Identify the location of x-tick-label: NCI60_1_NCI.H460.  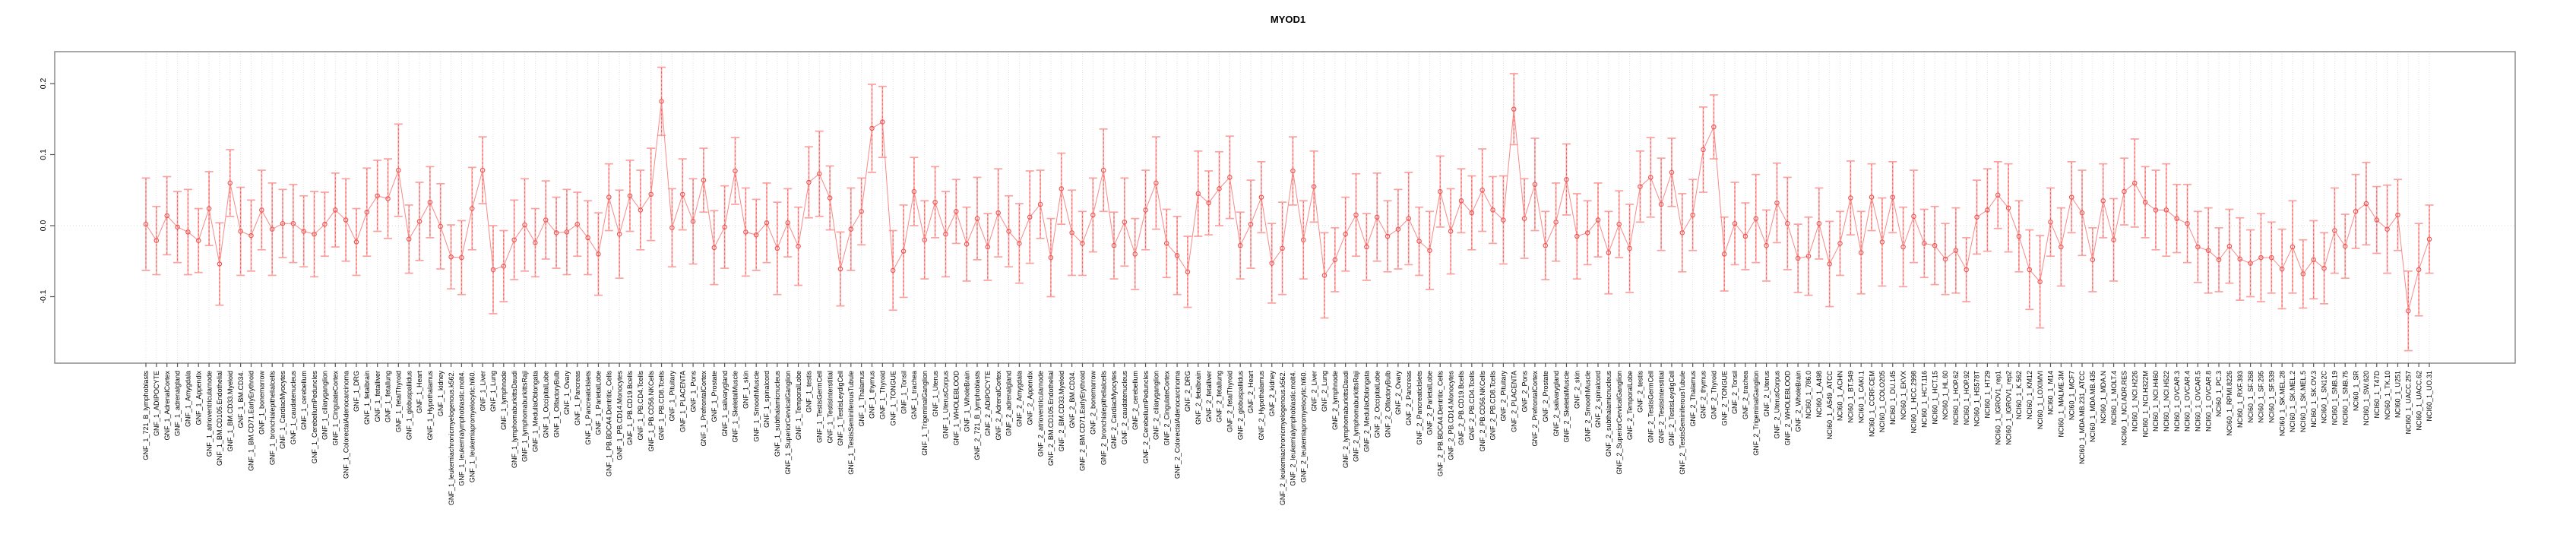
(2156, 401).